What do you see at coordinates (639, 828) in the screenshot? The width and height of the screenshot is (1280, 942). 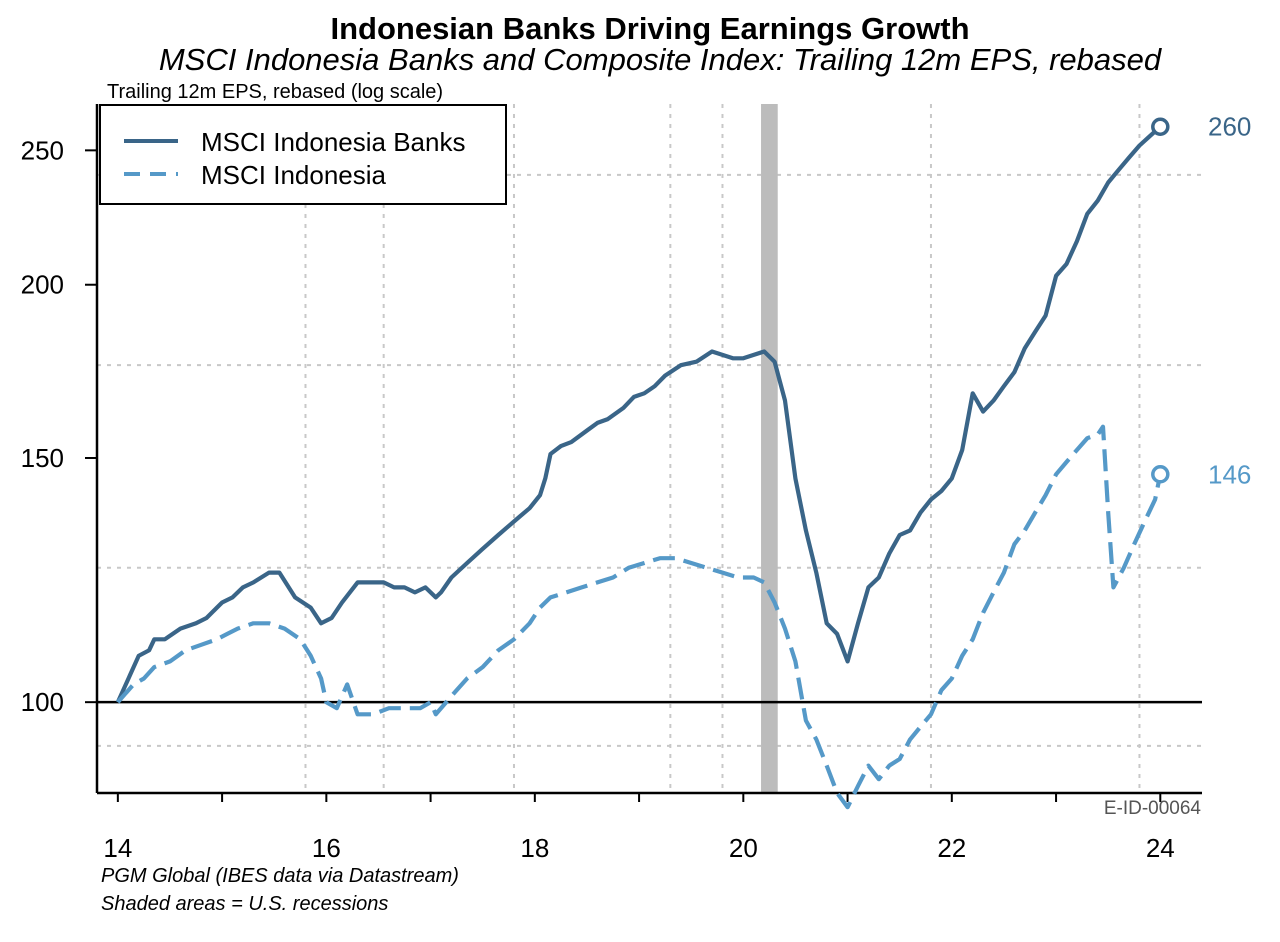 I see `x-axis-ticks: 14 16 18 20 22 24` at bounding box center [639, 828].